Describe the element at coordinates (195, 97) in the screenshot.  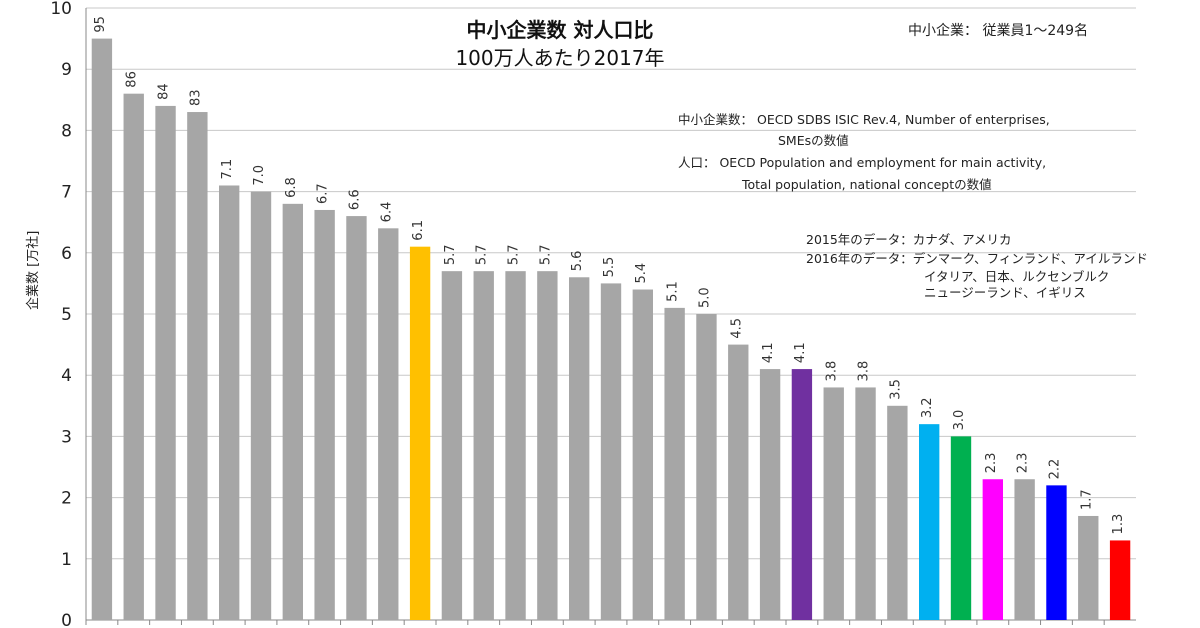
I see `bar-value-label: 83` at that location.